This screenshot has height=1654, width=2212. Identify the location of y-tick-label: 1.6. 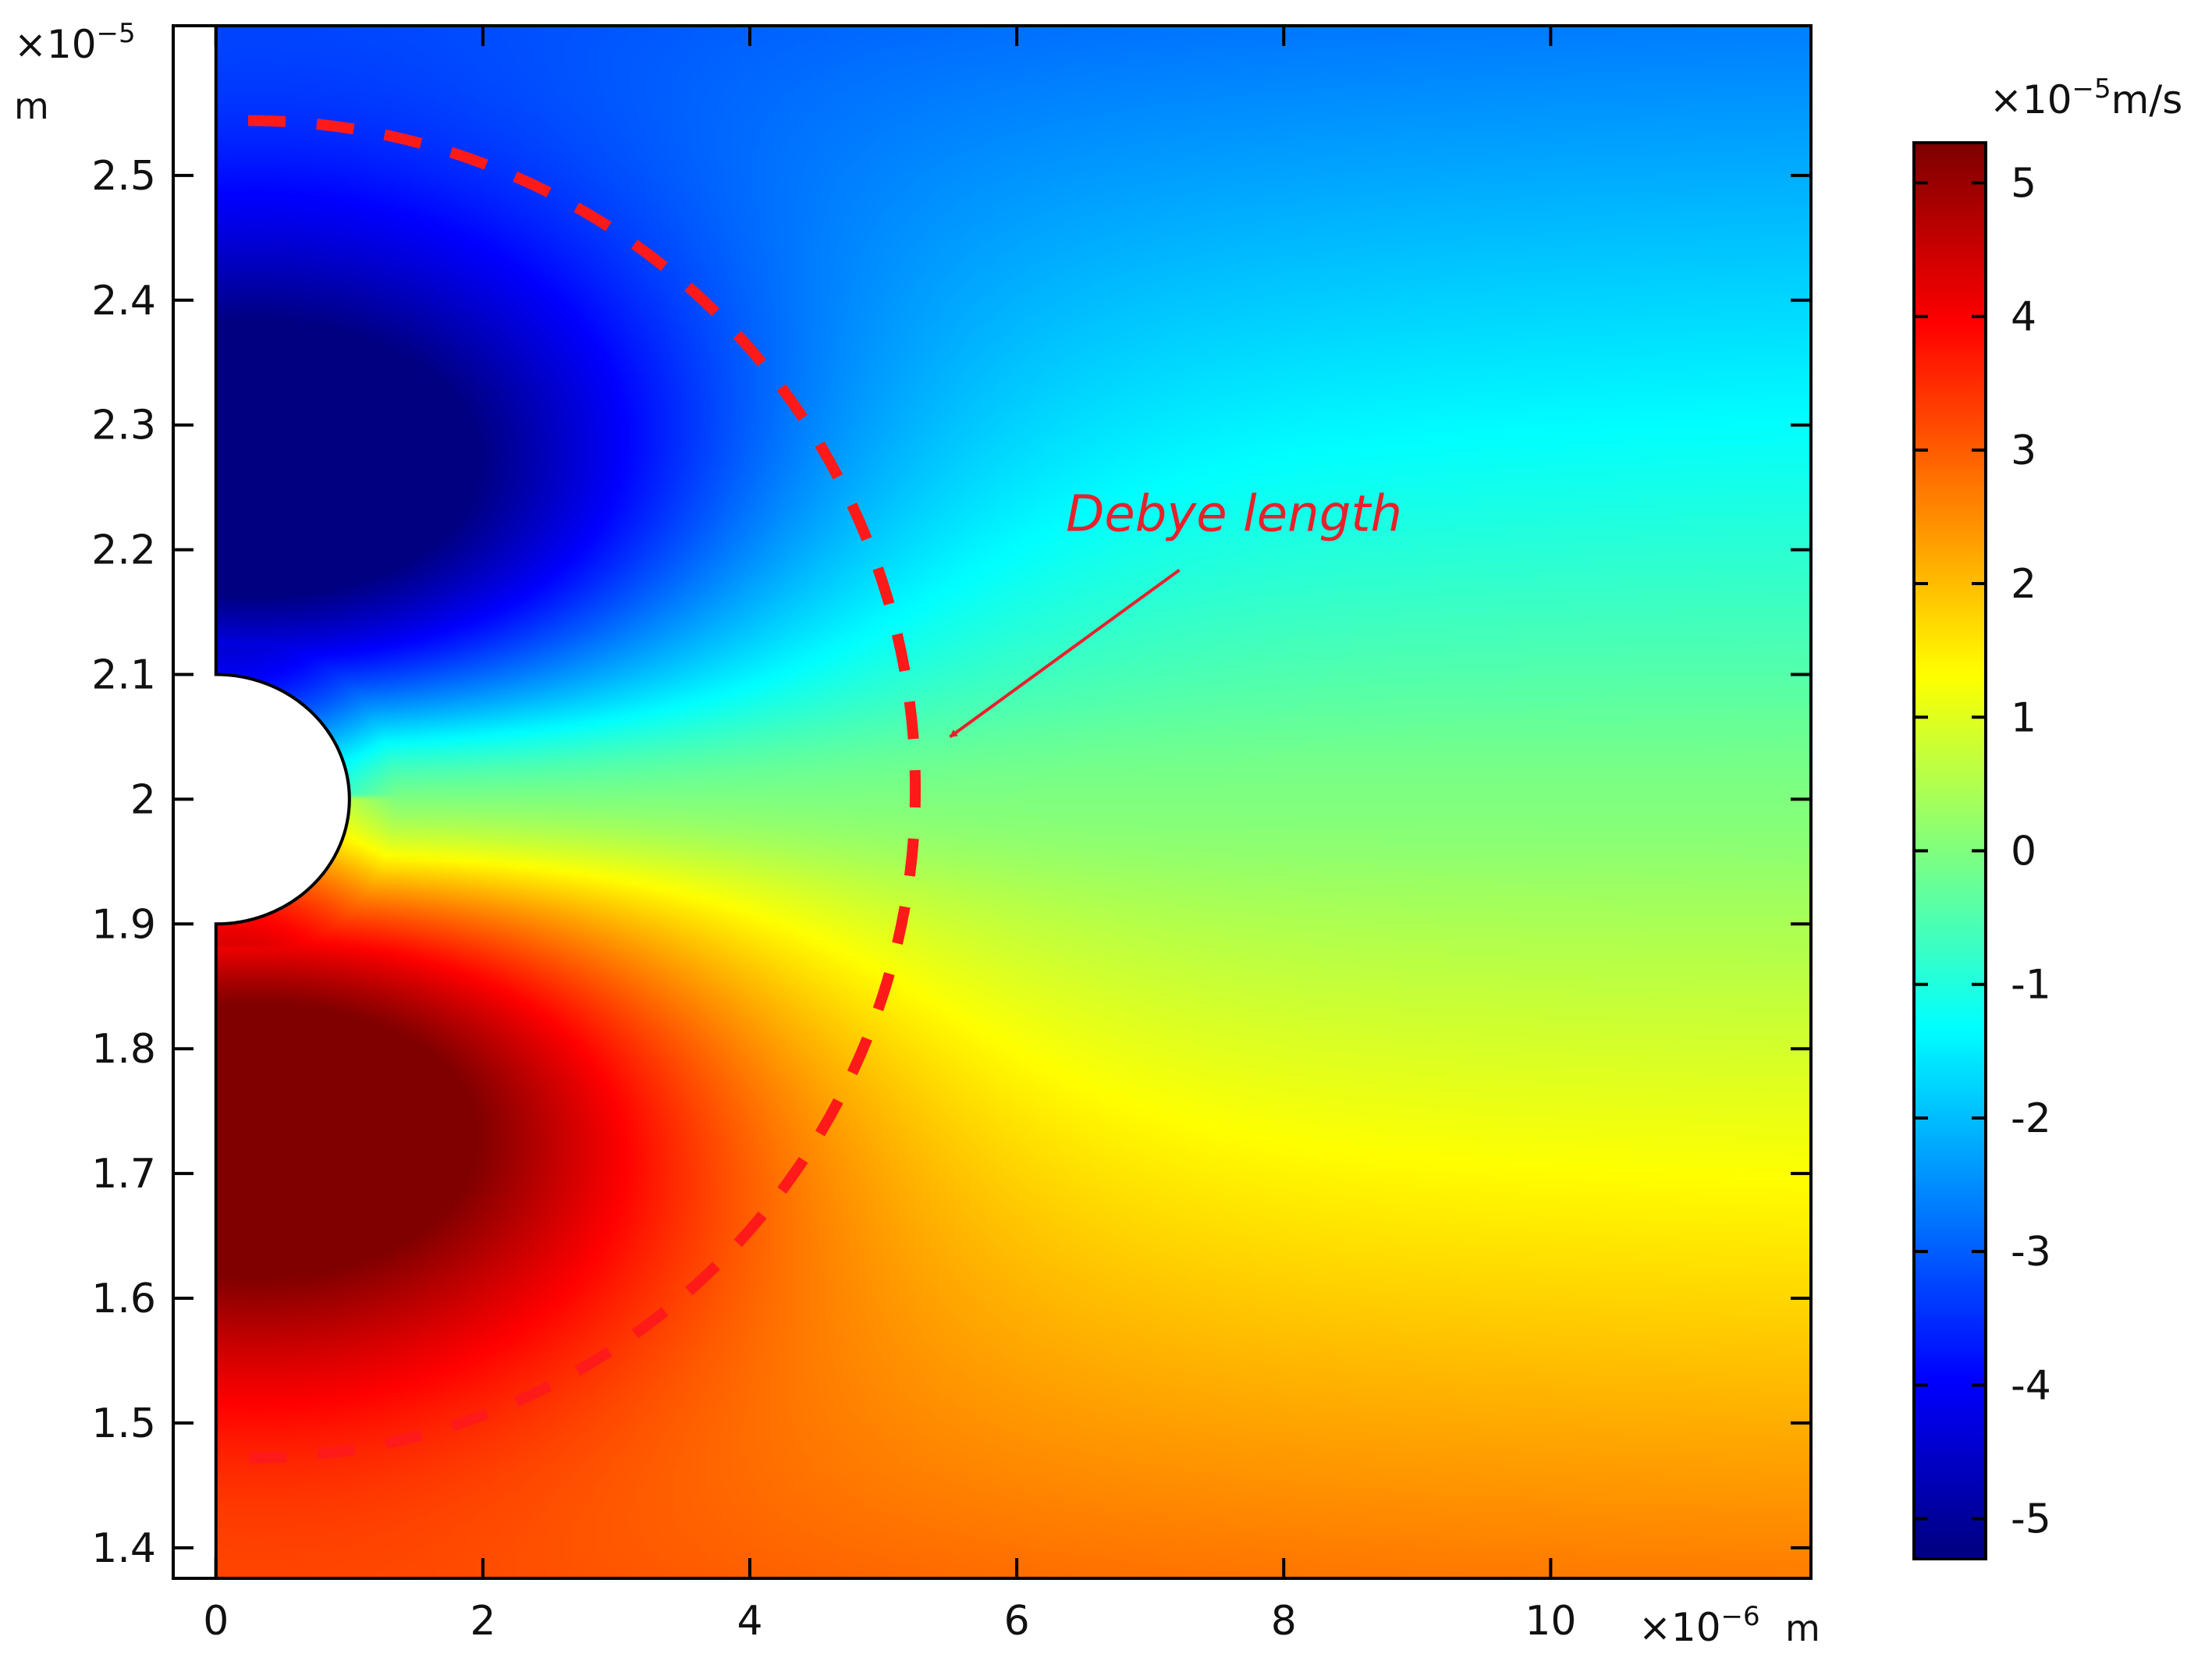
(123, 1299).